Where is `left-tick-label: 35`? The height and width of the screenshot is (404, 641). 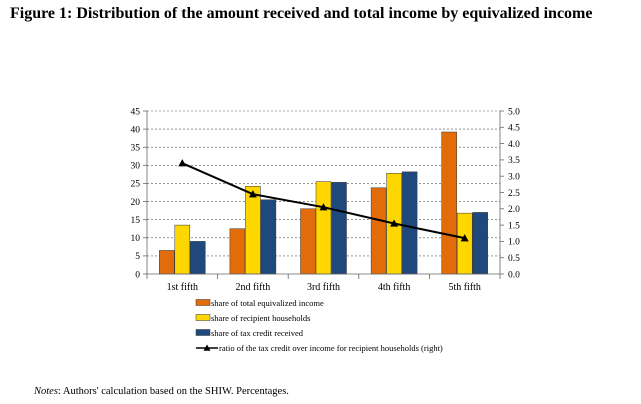 left-tick-label: 35 is located at coordinates (136, 149).